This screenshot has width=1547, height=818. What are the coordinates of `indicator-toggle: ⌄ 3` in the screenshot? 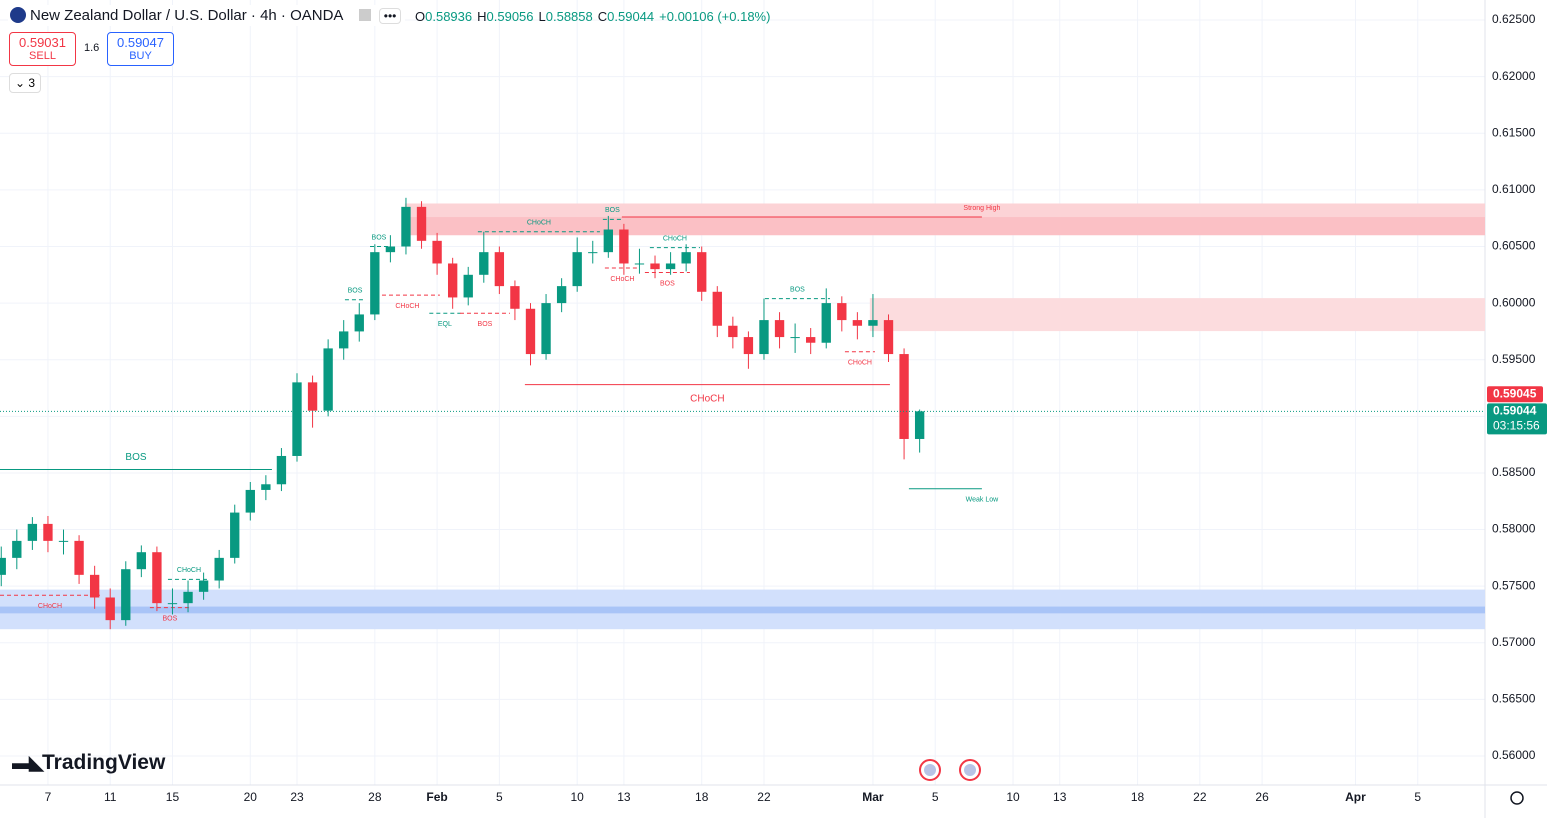 It's located at (25, 83).